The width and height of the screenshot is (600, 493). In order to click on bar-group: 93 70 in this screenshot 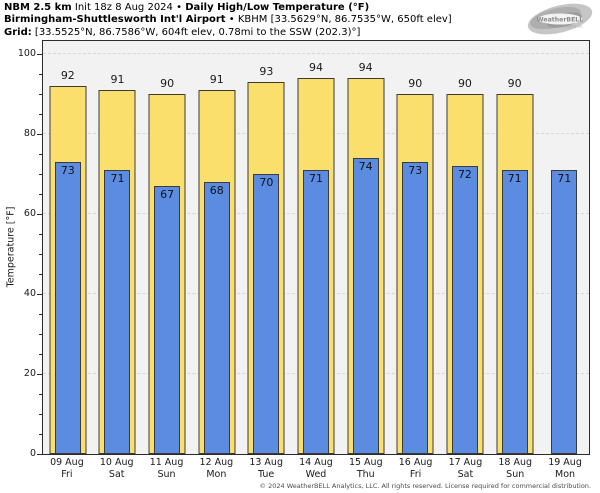, I will do `click(267, 247)`.